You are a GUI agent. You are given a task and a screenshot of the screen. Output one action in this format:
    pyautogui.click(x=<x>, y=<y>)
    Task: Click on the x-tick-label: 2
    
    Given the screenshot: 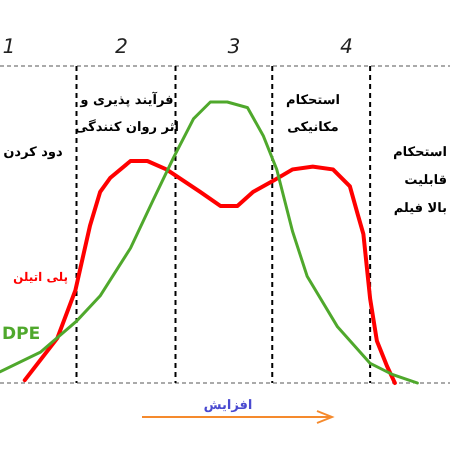 What is the action you would take?
    pyautogui.click(x=121, y=46)
    